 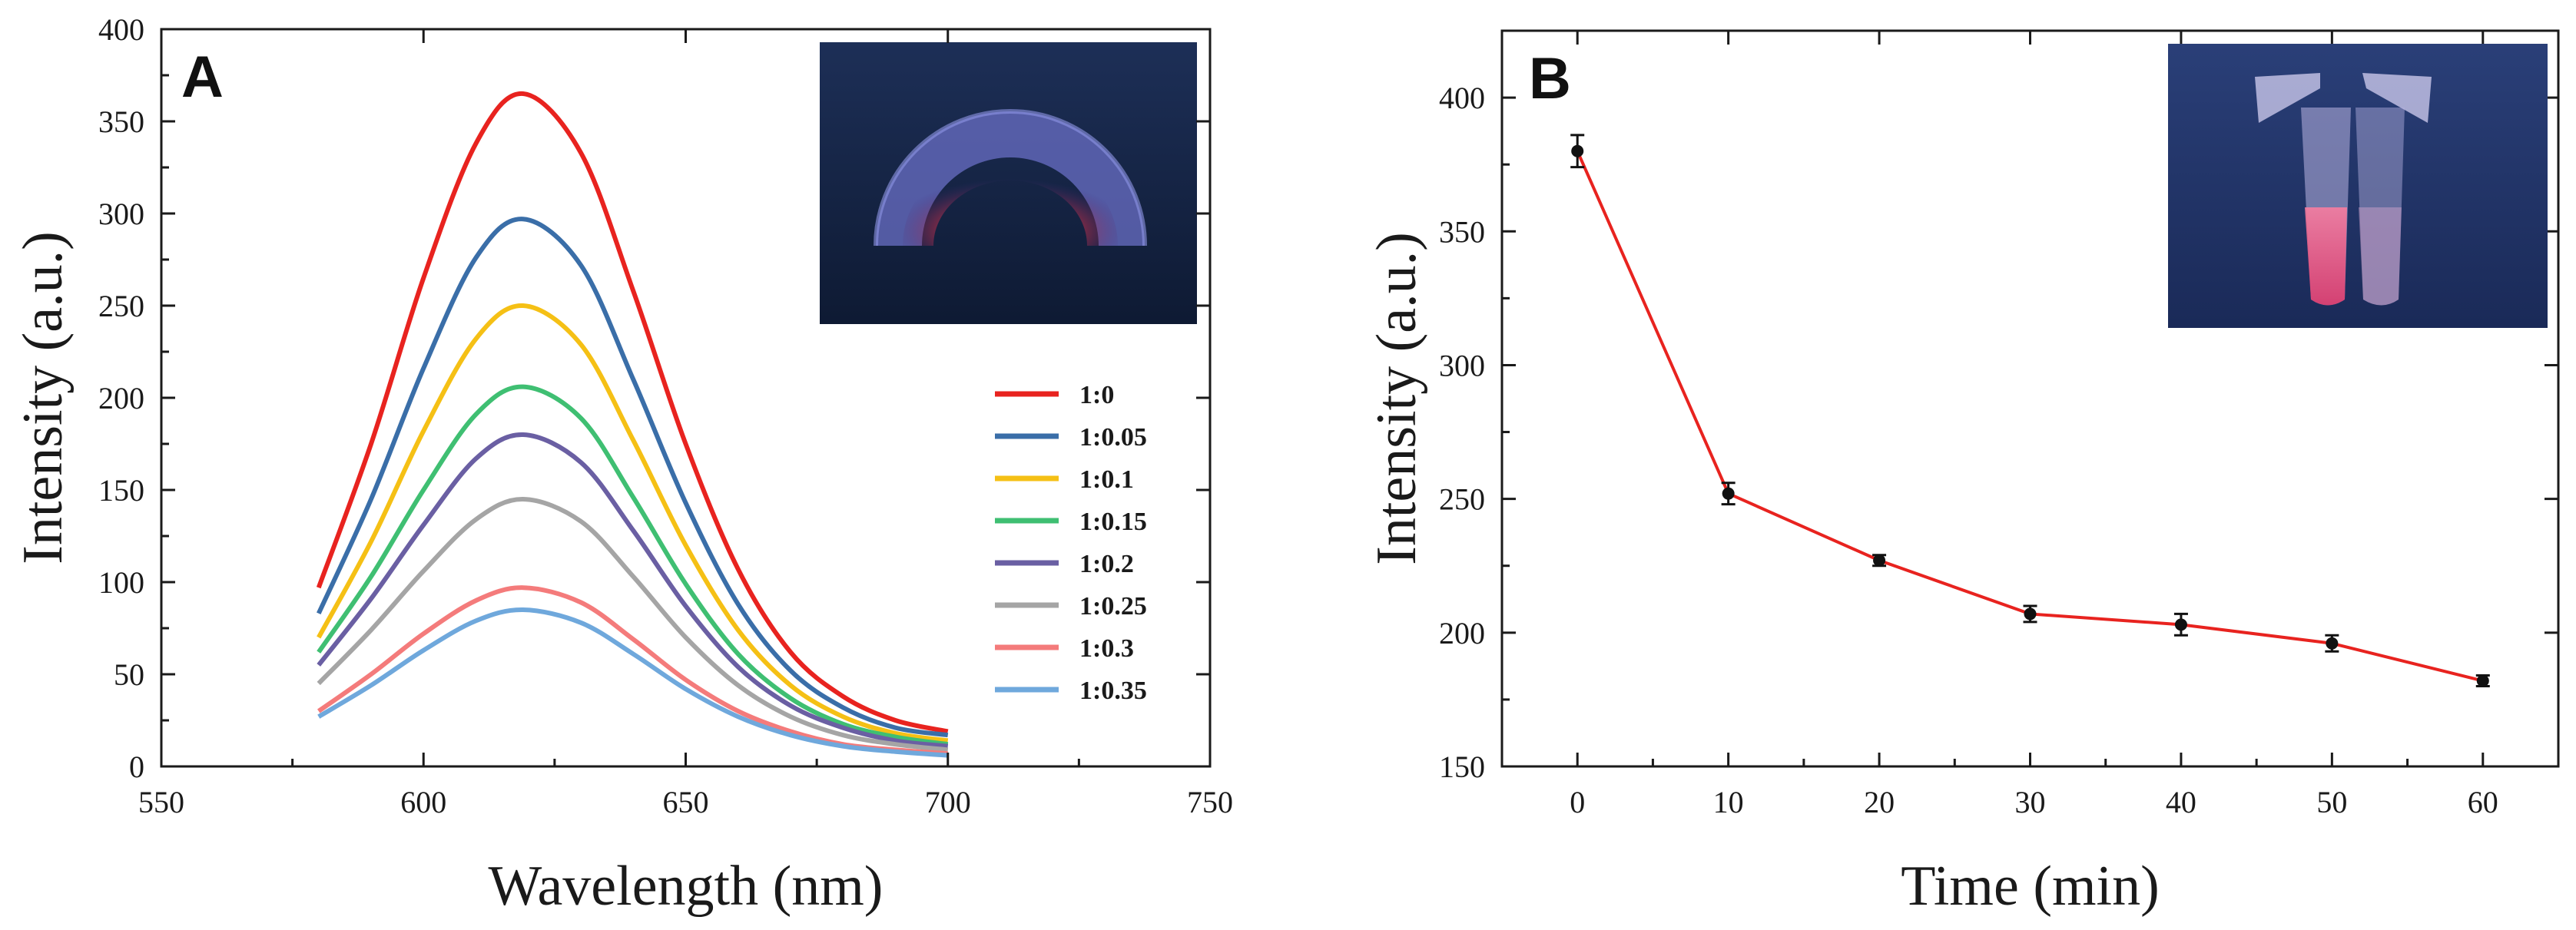 What do you see at coordinates (423, 802) in the screenshot?
I see `x-tick-label: 600` at bounding box center [423, 802].